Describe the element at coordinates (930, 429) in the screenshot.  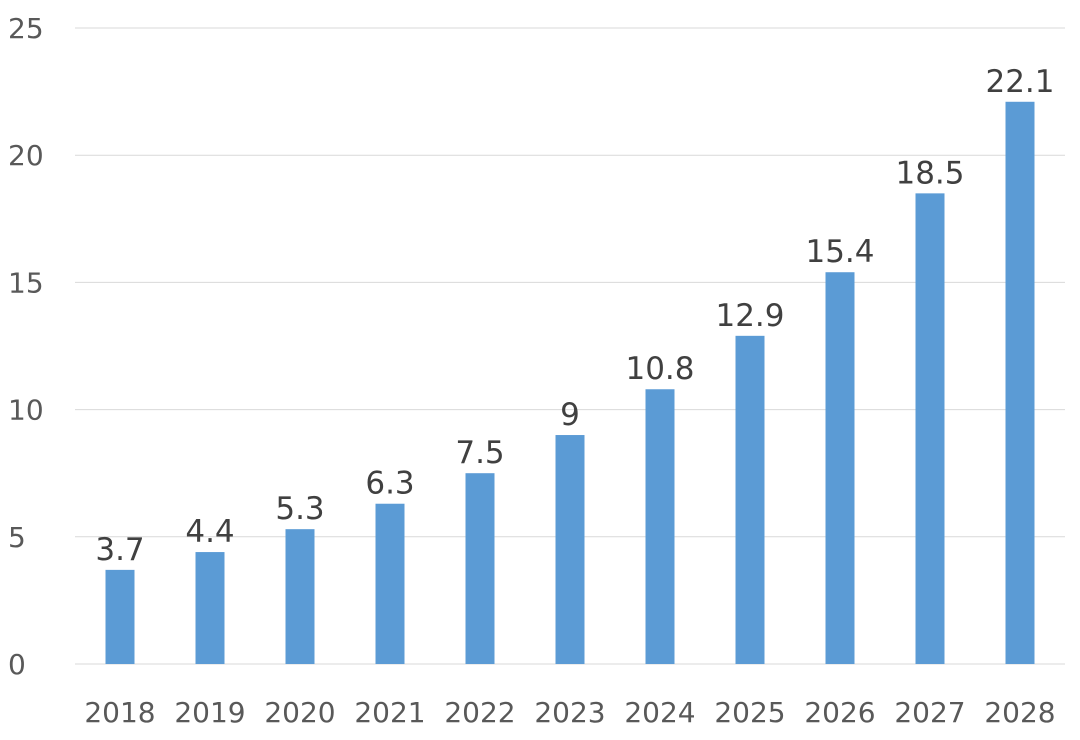
I see `bar-2027` at that location.